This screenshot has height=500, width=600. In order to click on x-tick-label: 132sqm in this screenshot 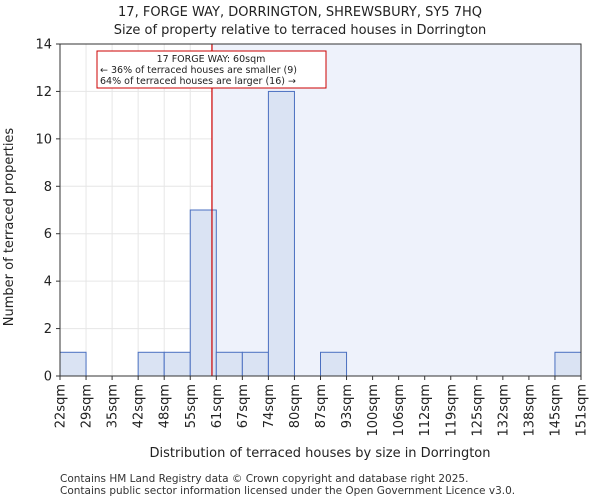, I will do `click(503, 410)`.